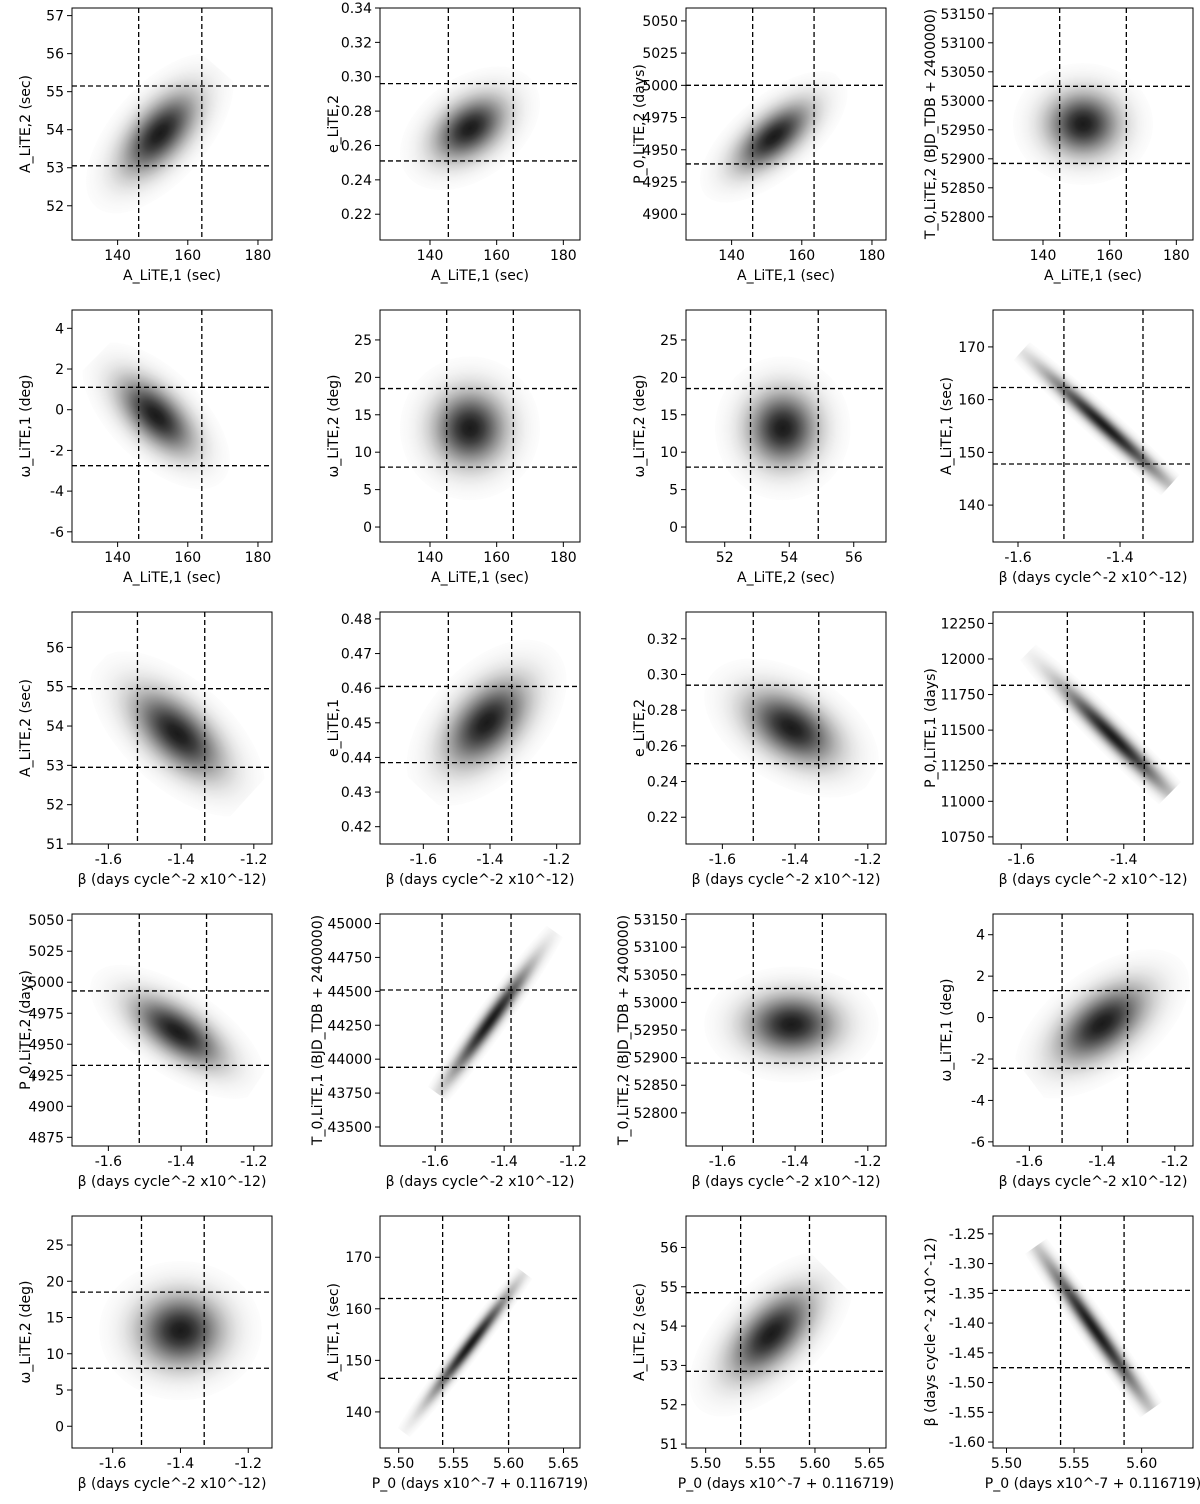 Image resolution: width=1200 pixels, height=1504 pixels. What do you see at coordinates (660, 151) in the screenshot?
I see `y-tick-label: 4950` at bounding box center [660, 151].